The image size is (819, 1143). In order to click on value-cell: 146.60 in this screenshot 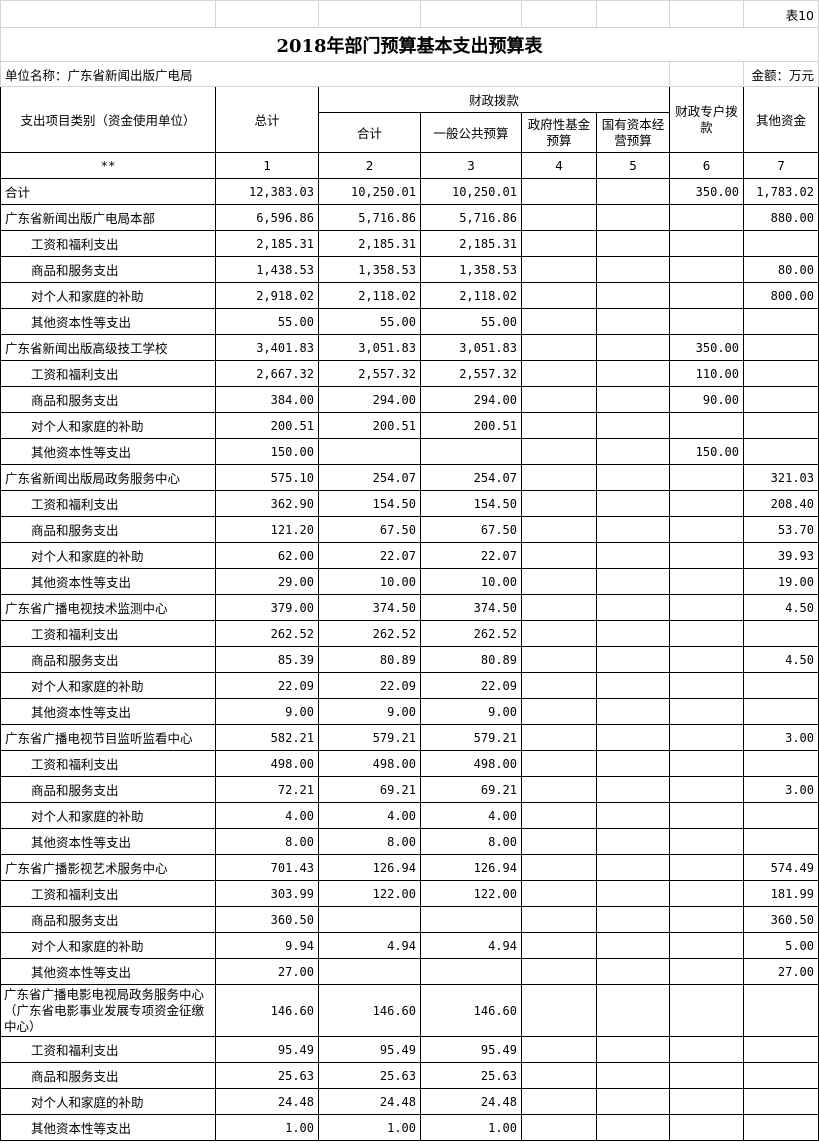, I will do `click(471, 1010)`.